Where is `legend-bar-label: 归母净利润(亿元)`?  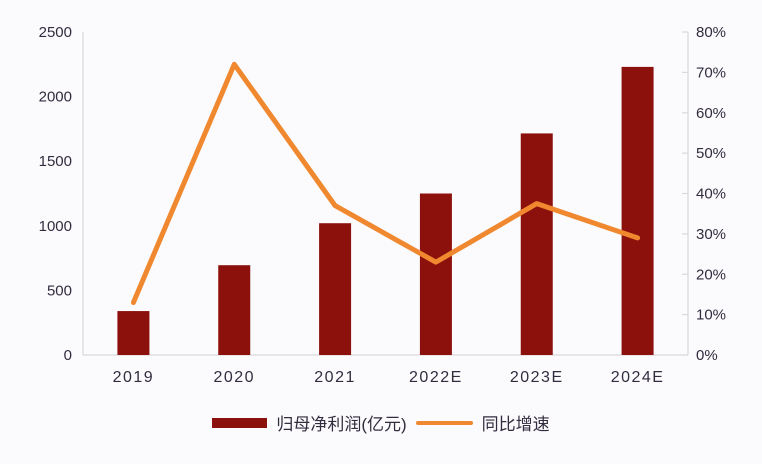
legend-bar-label: 归母净利润(亿元) is located at coordinates (341, 424).